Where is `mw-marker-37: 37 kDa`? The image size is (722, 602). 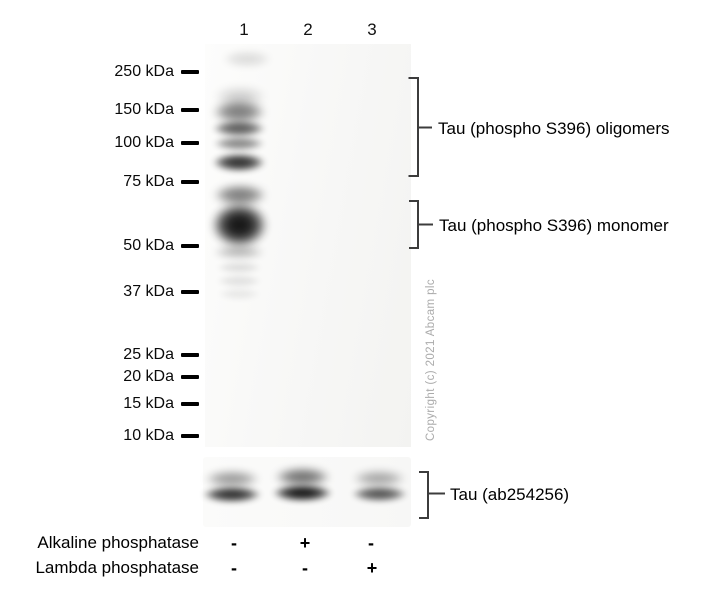 mw-marker-37: 37 kDa is located at coordinates (99, 292).